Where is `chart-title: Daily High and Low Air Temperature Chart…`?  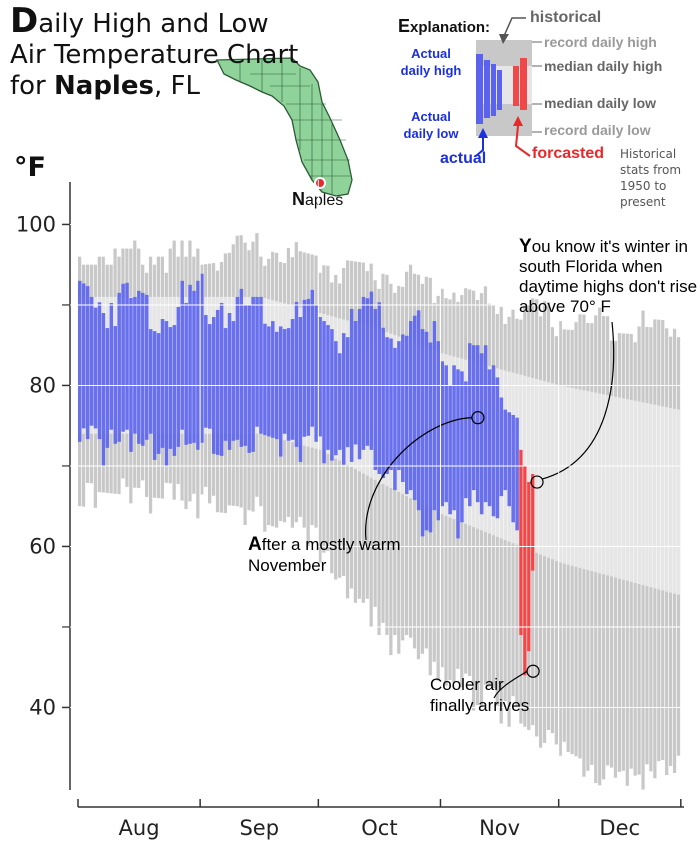 chart-title: Daily High and Low Air Temperature Chart… is located at coordinates (154, 53).